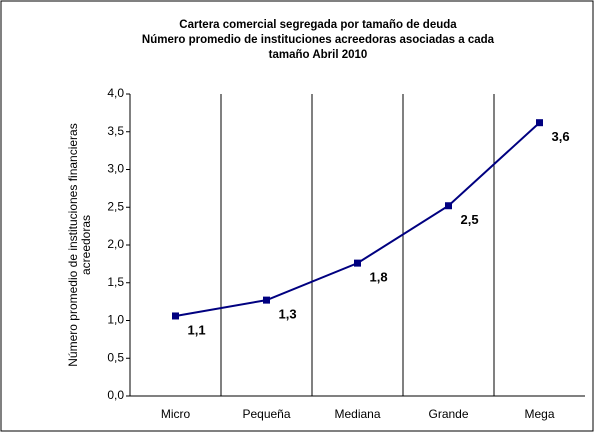 This screenshot has width=595, height=433. I want to click on y-tick-label: 3,0, so click(115, 169).